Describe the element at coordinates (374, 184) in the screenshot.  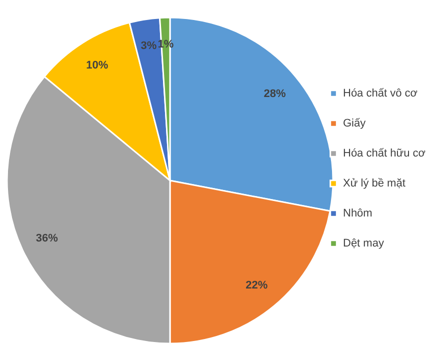
I see `legend-label: Xử lý bề mặt` at that location.